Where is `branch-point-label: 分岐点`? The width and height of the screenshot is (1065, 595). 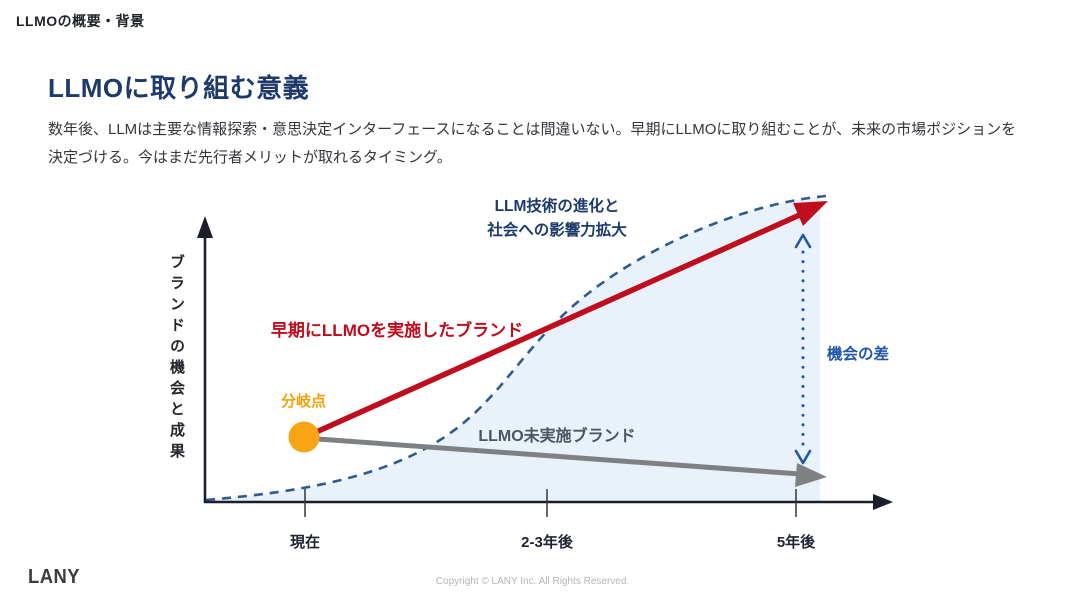
branch-point-label: 分岐点 is located at coordinates (304, 401).